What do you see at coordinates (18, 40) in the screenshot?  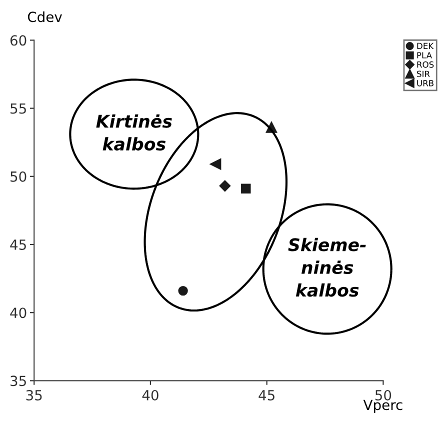 I see `y-tick-label: 60` at bounding box center [18, 40].